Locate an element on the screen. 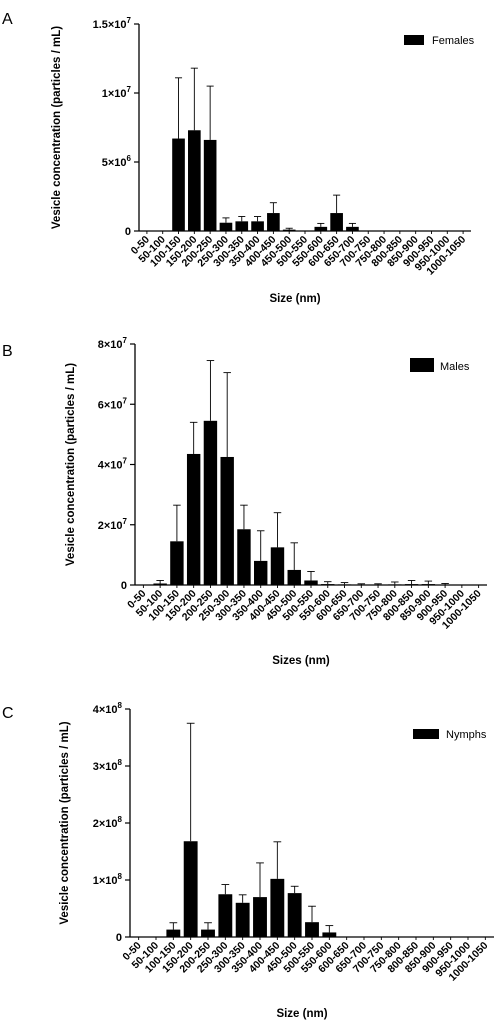  panel-letter: B is located at coordinates (7, 351).